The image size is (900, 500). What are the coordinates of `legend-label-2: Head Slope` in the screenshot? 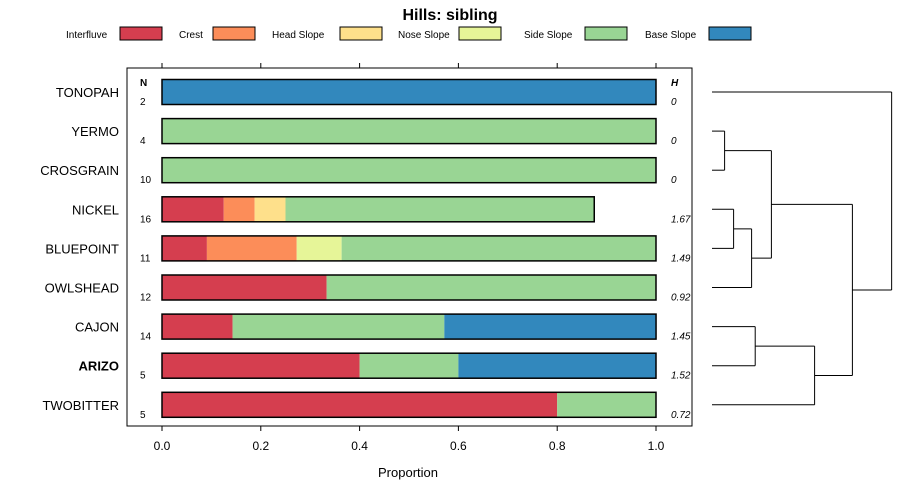 It's located at (298, 35).